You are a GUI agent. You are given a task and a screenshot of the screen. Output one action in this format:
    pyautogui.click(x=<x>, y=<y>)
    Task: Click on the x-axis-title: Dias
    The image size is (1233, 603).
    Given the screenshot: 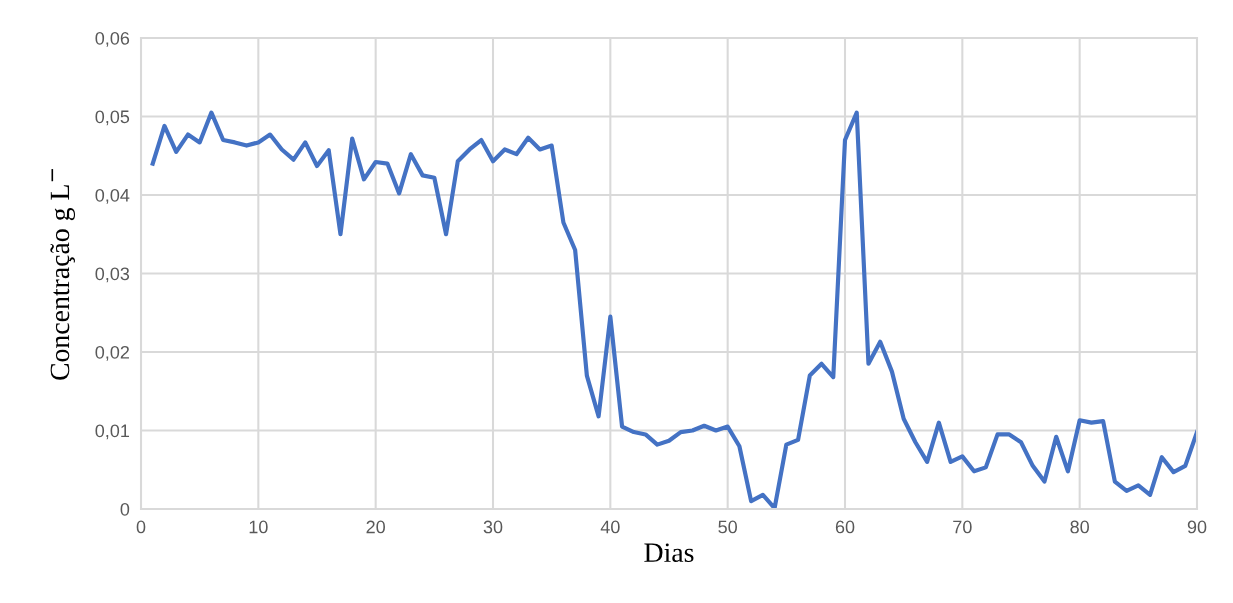 What is the action you would take?
    pyautogui.click(x=669, y=553)
    